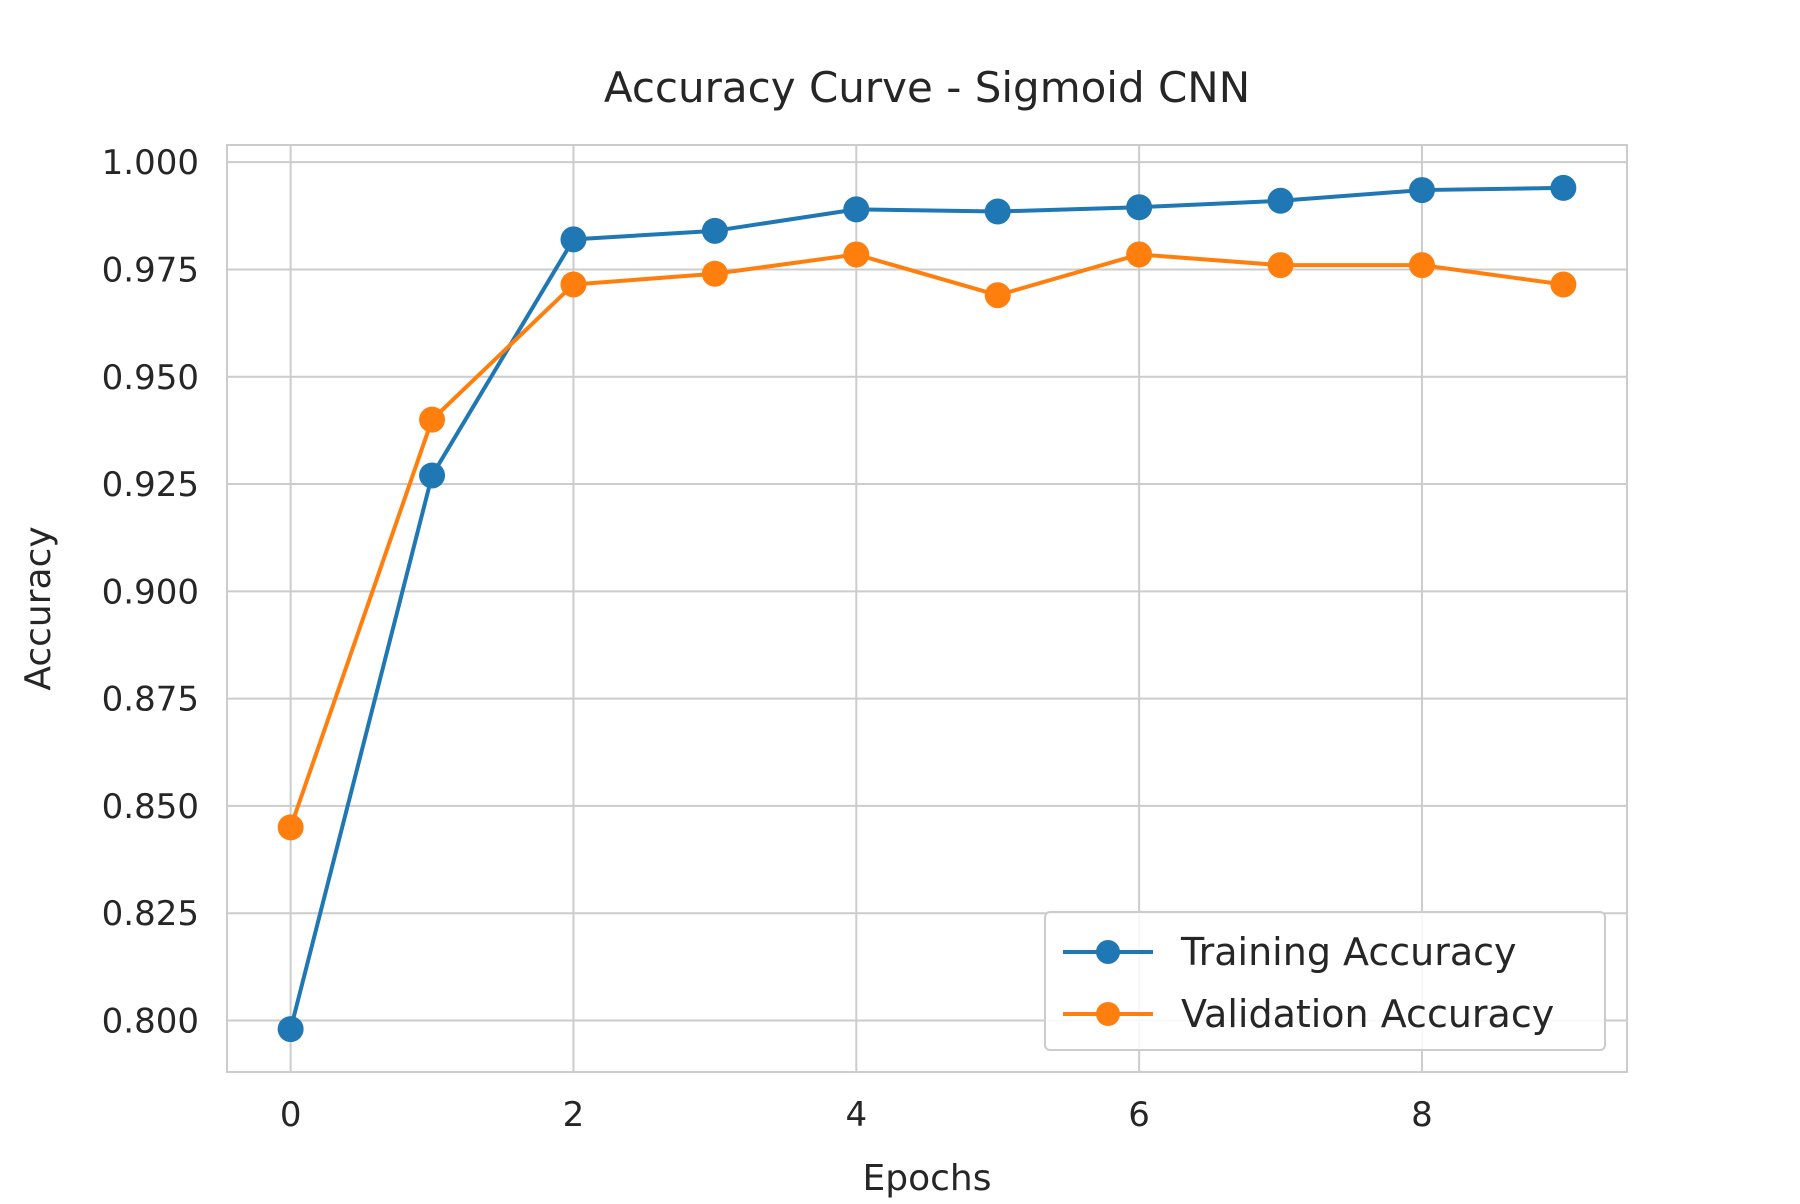  What do you see at coordinates (1348, 952) in the screenshot?
I see `legend-label-training: Training Accuracy` at bounding box center [1348, 952].